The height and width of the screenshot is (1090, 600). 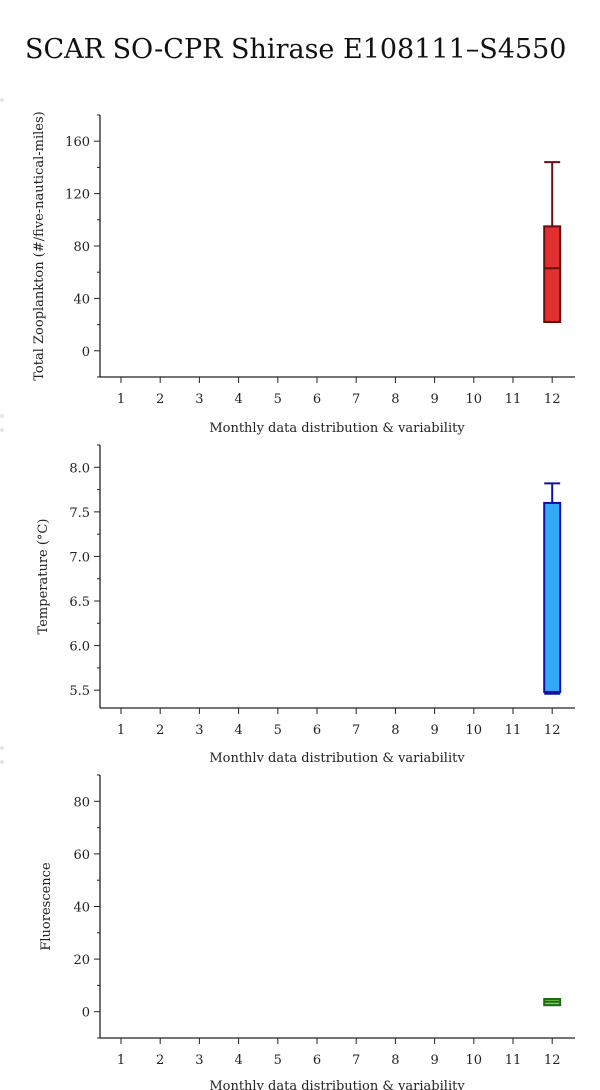 What do you see at coordinates (79, 513) in the screenshot?
I see `y-tick-label: 7.5` at bounding box center [79, 513].